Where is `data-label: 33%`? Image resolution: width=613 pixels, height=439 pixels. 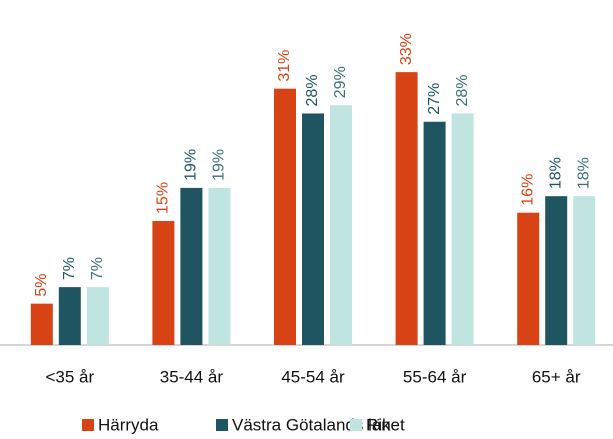 data-label: 33% is located at coordinates (406, 49).